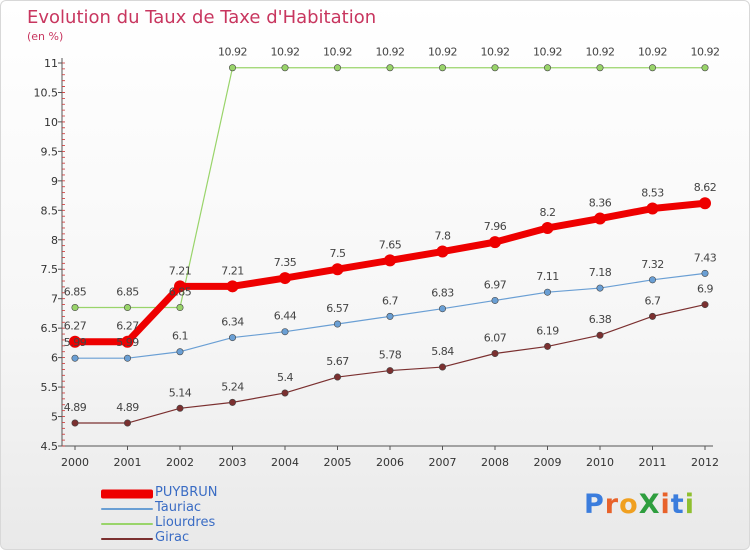  What do you see at coordinates (172, 537) in the screenshot?
I see `legend-label-girac: Girac` at bounding box center [172, 537].